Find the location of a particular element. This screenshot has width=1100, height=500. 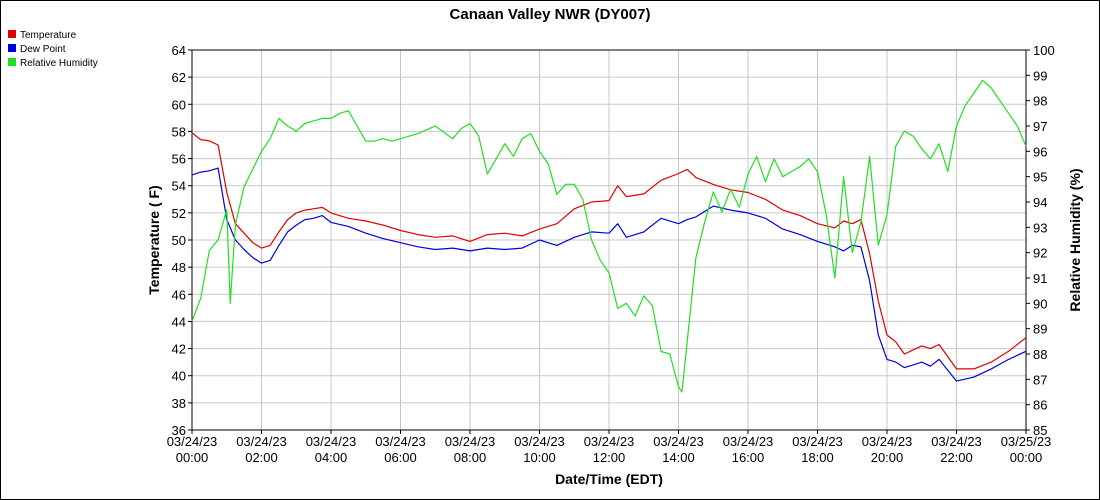

legend-item-temperature: Temperature is located at coordinates (42, 35).